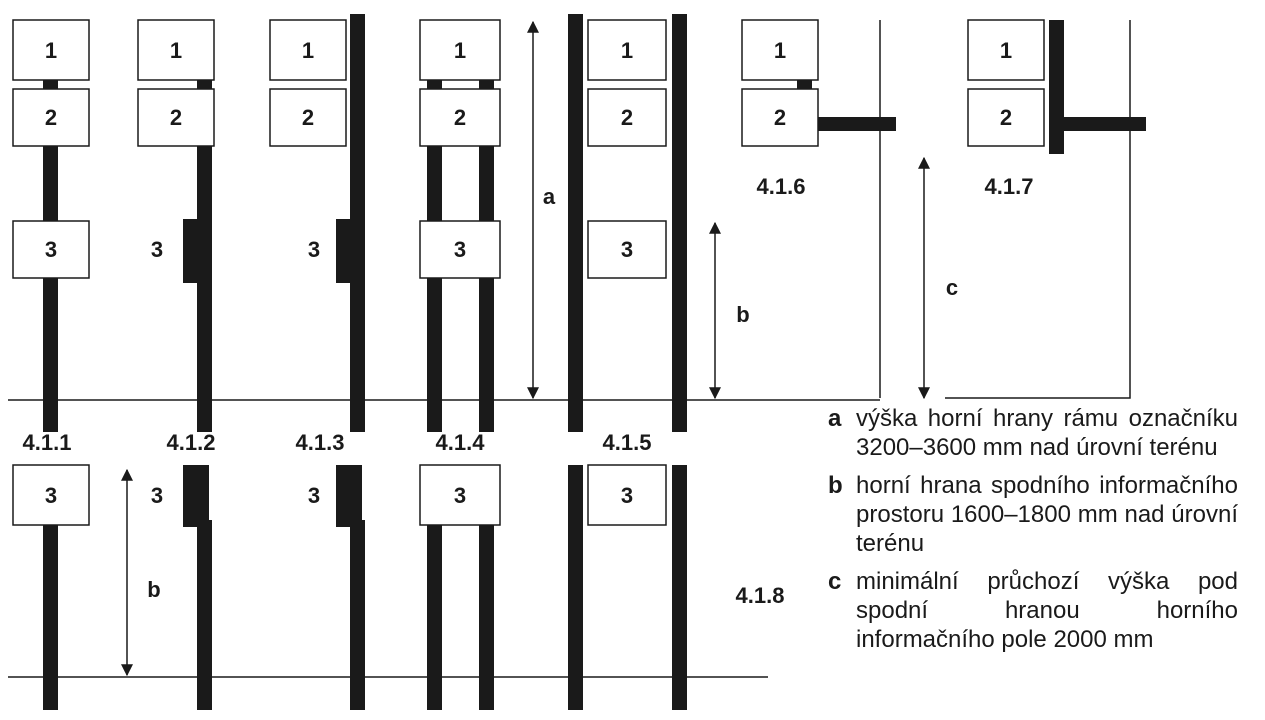  Describe the element at coordinates (1045, 209) in the screenshot. I see `variant-4-1-7: 1 2` at that location.